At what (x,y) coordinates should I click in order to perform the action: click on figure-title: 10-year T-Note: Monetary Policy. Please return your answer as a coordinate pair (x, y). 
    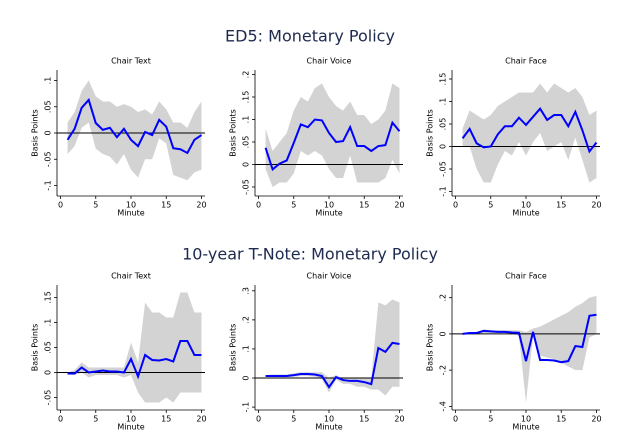
    Looking at the image, I should click on (310, 254).